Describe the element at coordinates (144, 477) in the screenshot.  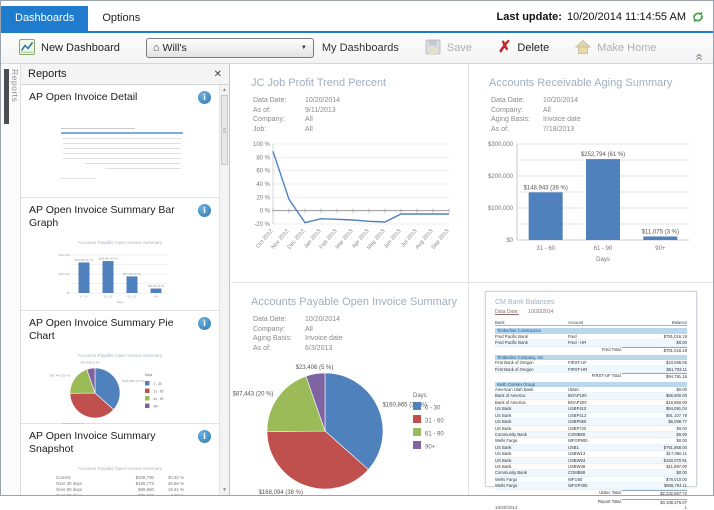
I see `snapshot-amount: $208,790` at that location.